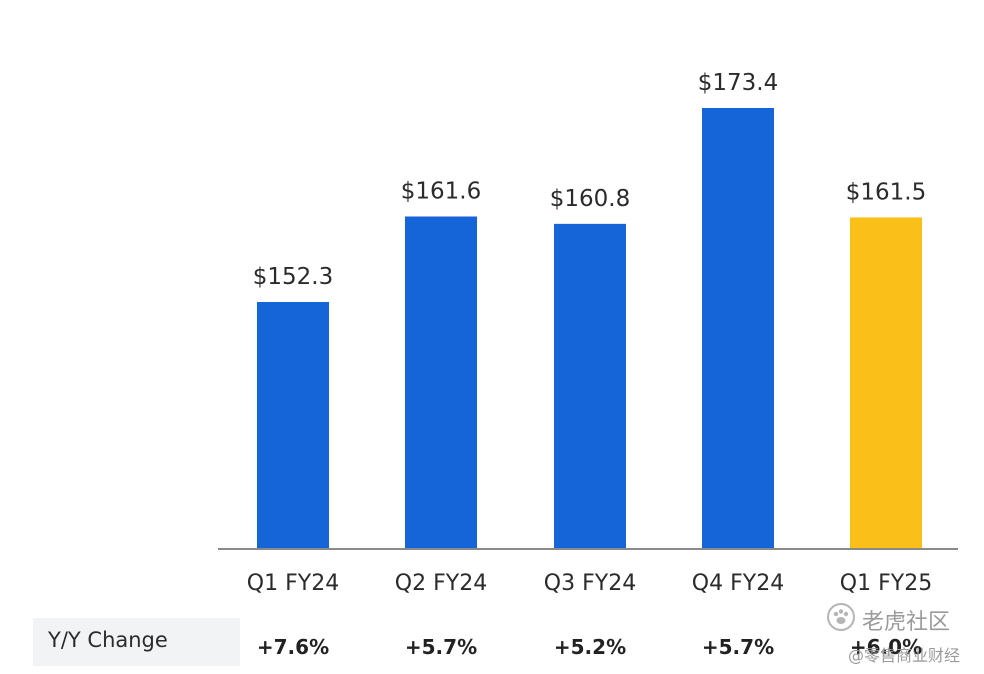 Image resolution: width=984 pixels, height=674 pixels. Describe the element at coordinates (906, 622) in the screenshot. I see `watermark-top: 老虎社区` at that location.